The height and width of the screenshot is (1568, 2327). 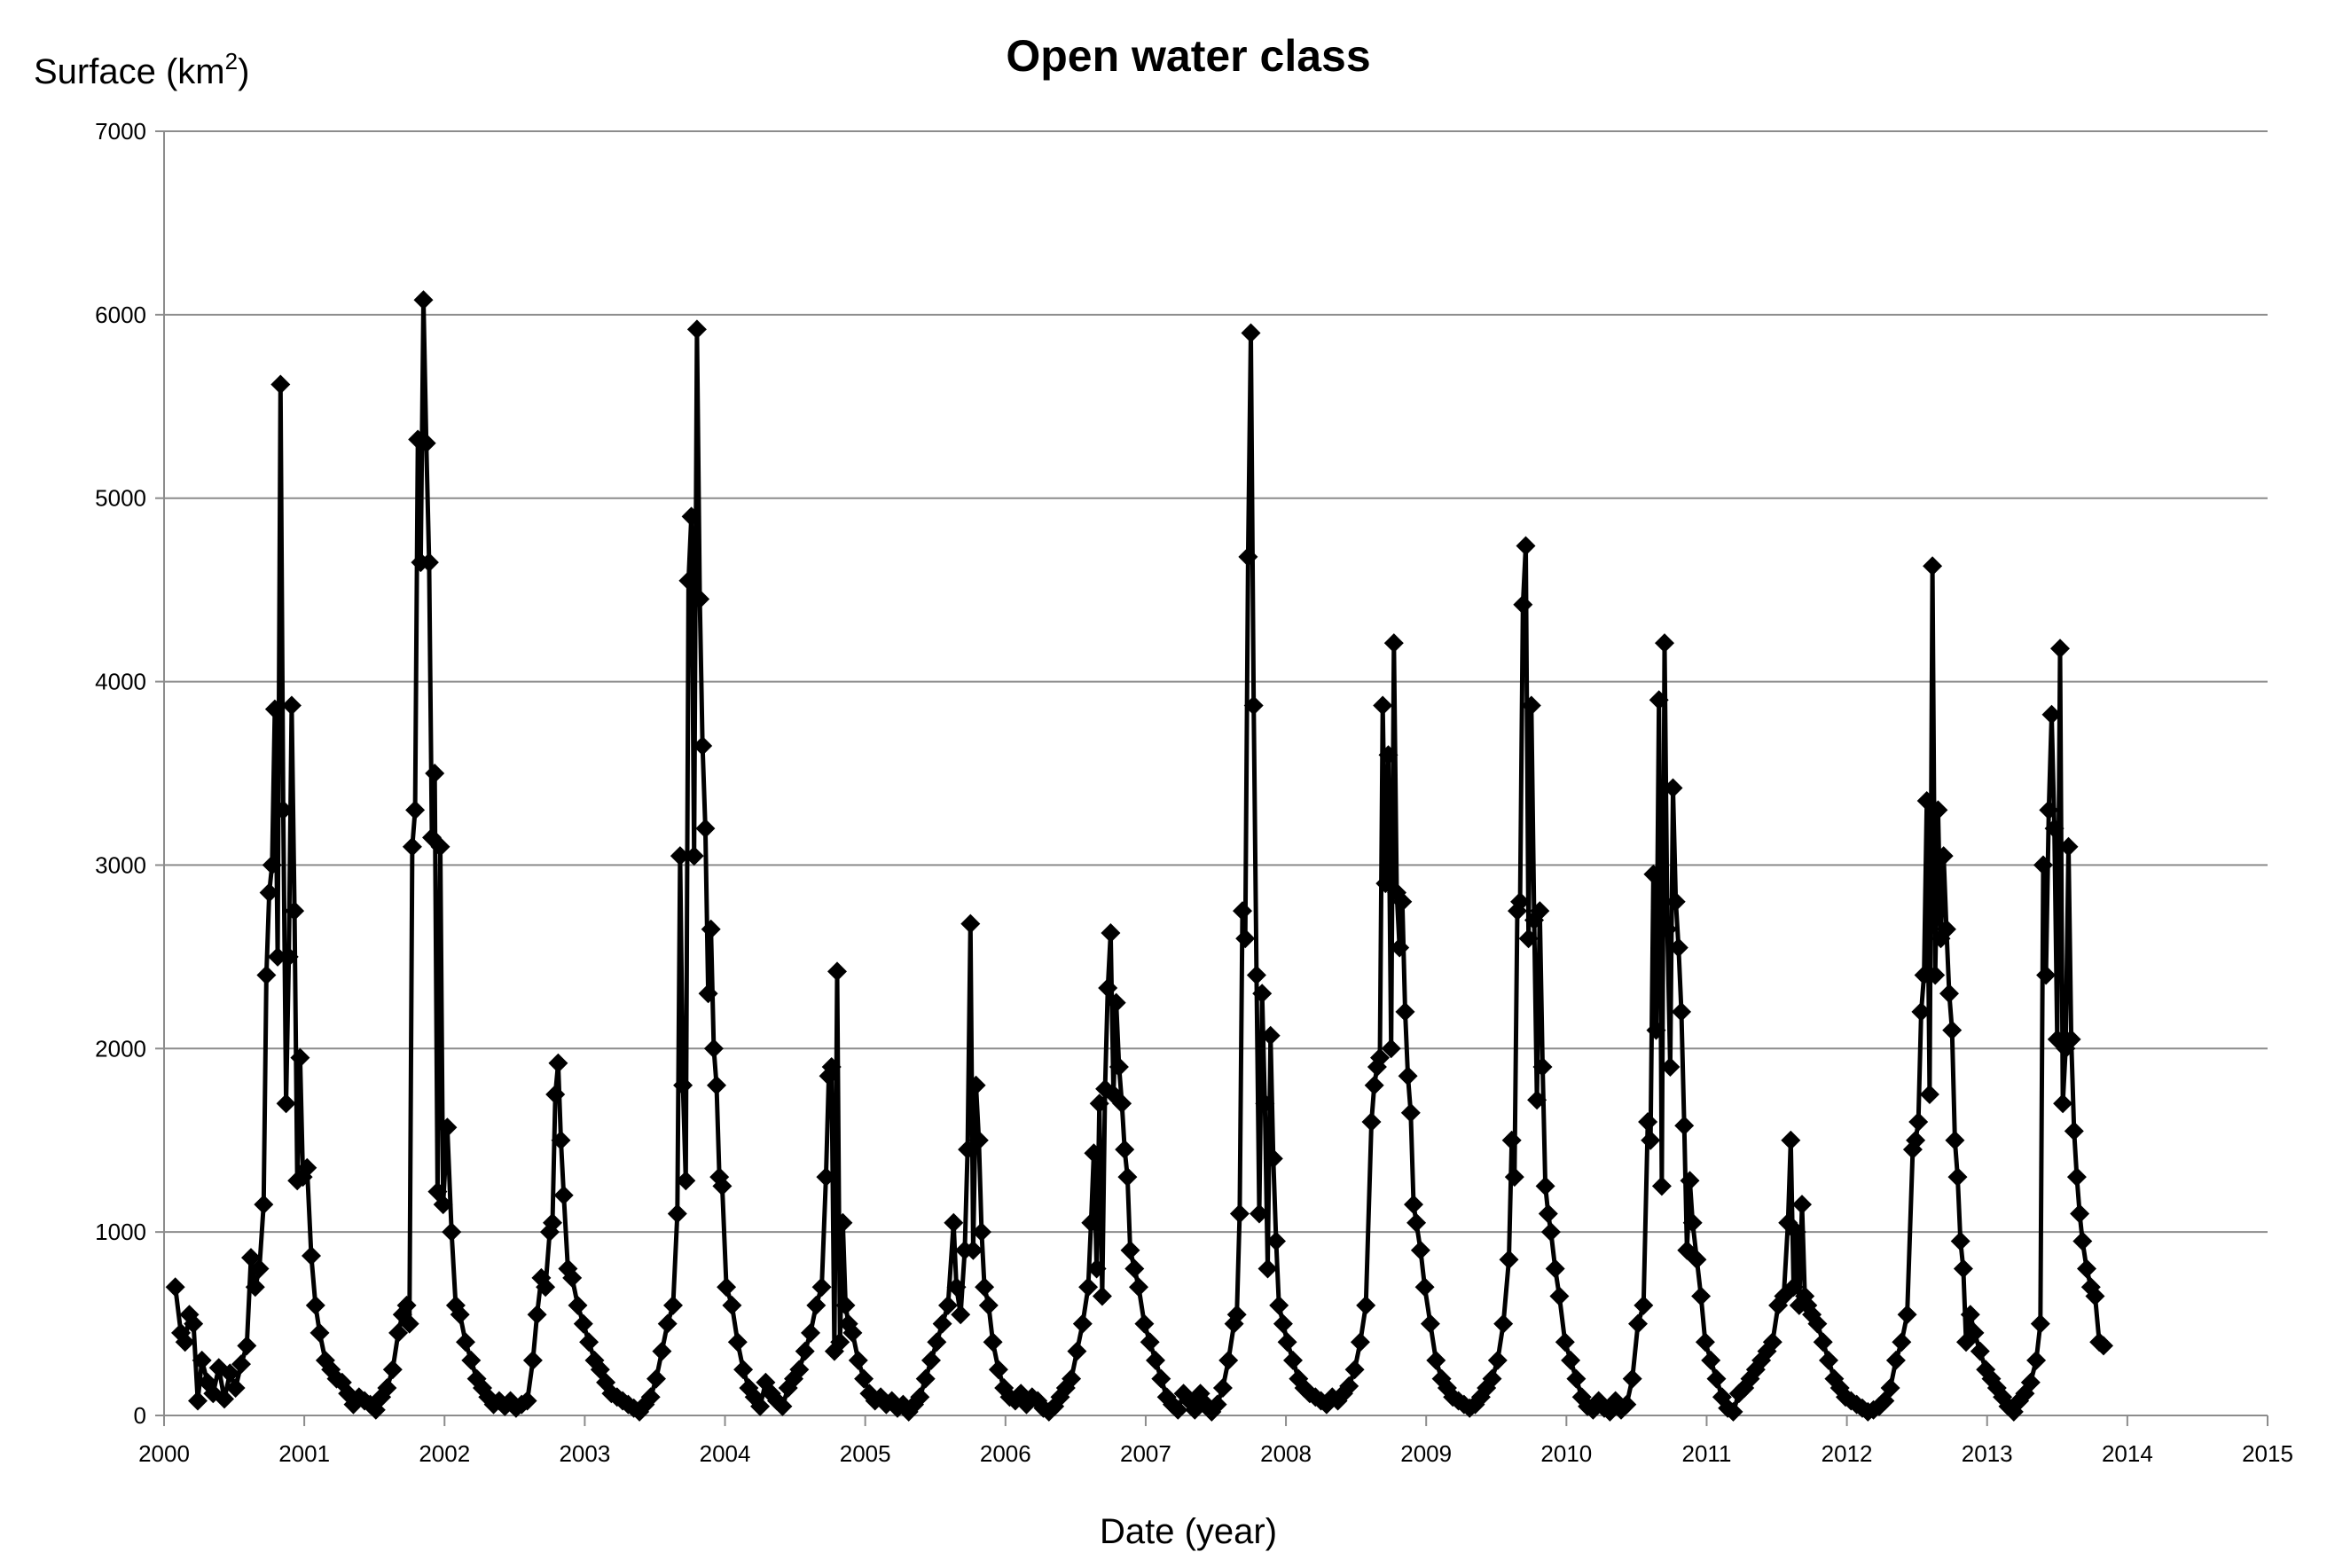 What do you see at coordinates (1847, 1454) in the screenshot?
I see `x-tick-label: 2012` at bounding box center [1847, 1454].